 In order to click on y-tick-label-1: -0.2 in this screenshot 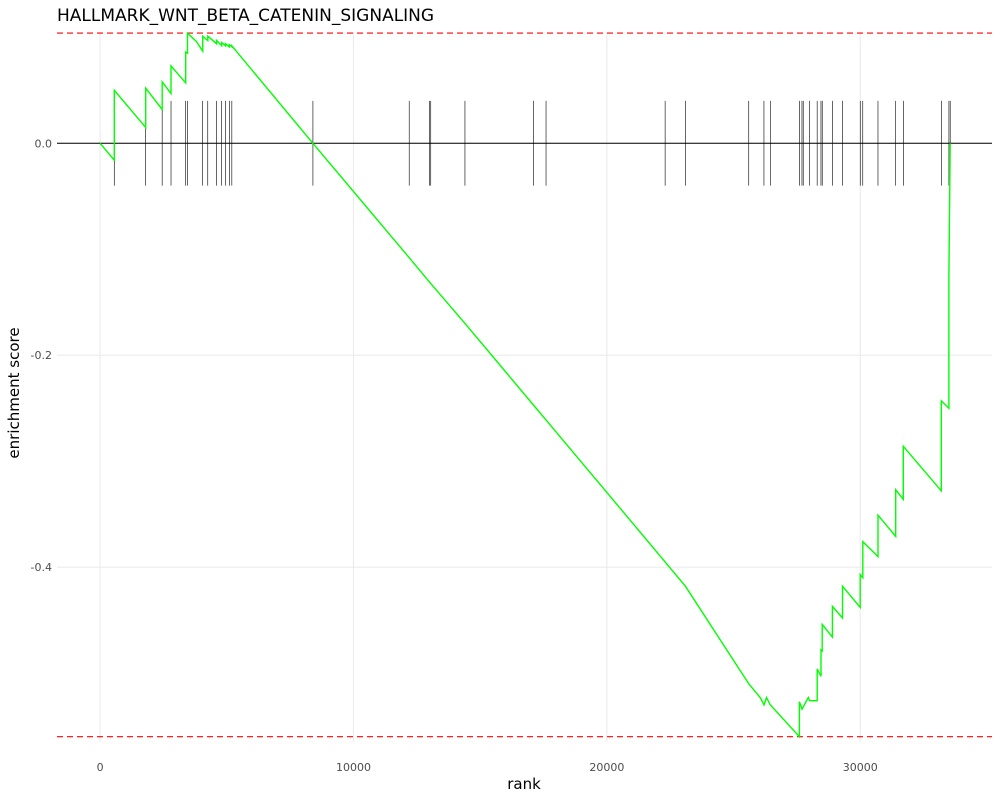, I will do `click(41, 355)`.